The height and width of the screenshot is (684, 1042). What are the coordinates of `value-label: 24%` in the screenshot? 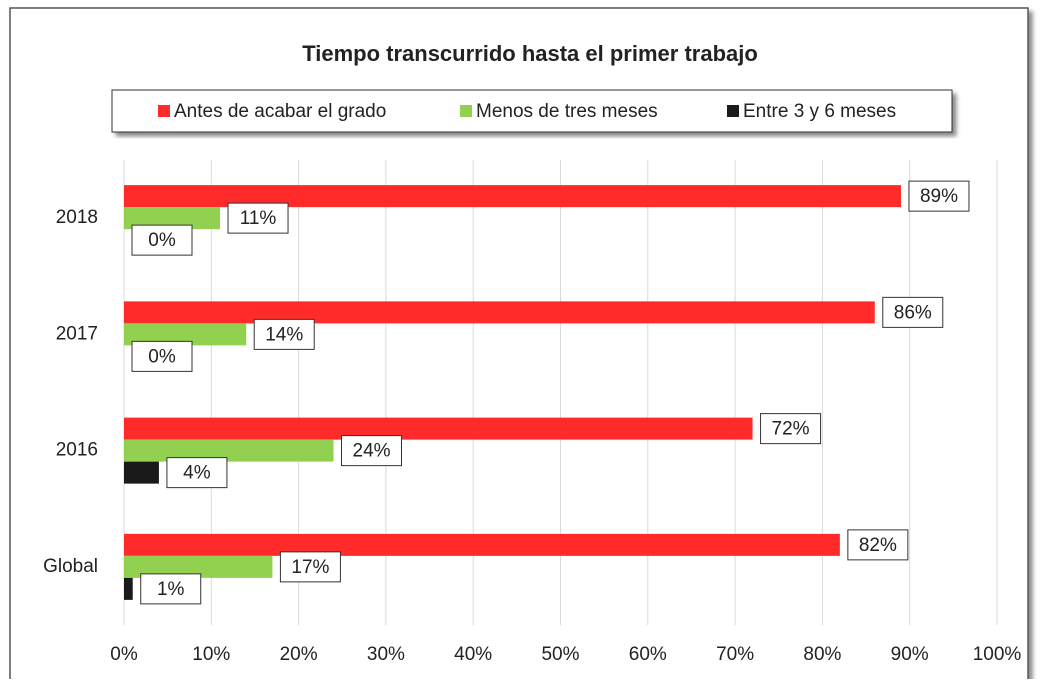 It's located at (372, 451).